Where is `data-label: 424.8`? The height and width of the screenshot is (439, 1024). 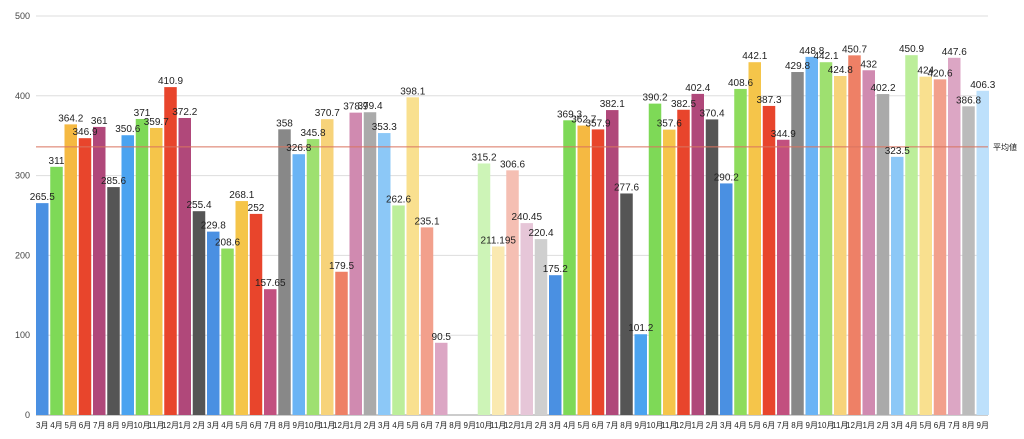
data-label: 424.8 is located at coordinates (840, 70).